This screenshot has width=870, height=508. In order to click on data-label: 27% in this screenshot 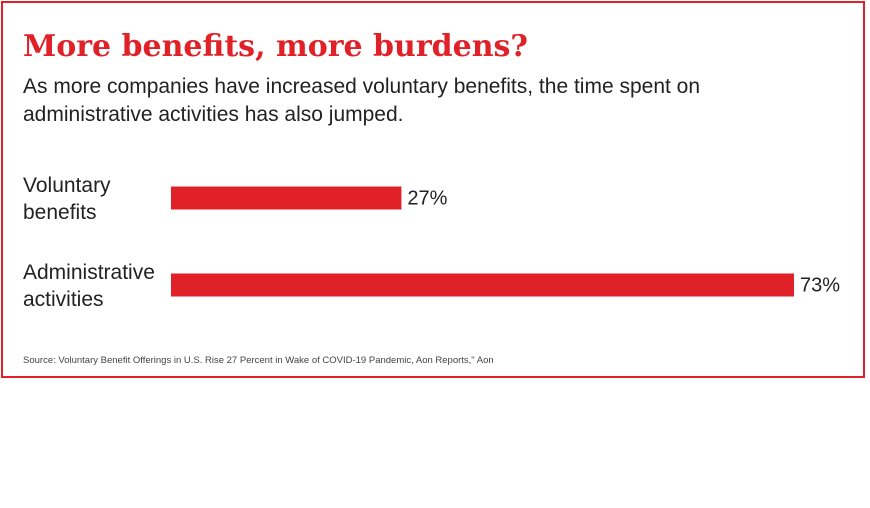, I will do `click(427, 198)`.